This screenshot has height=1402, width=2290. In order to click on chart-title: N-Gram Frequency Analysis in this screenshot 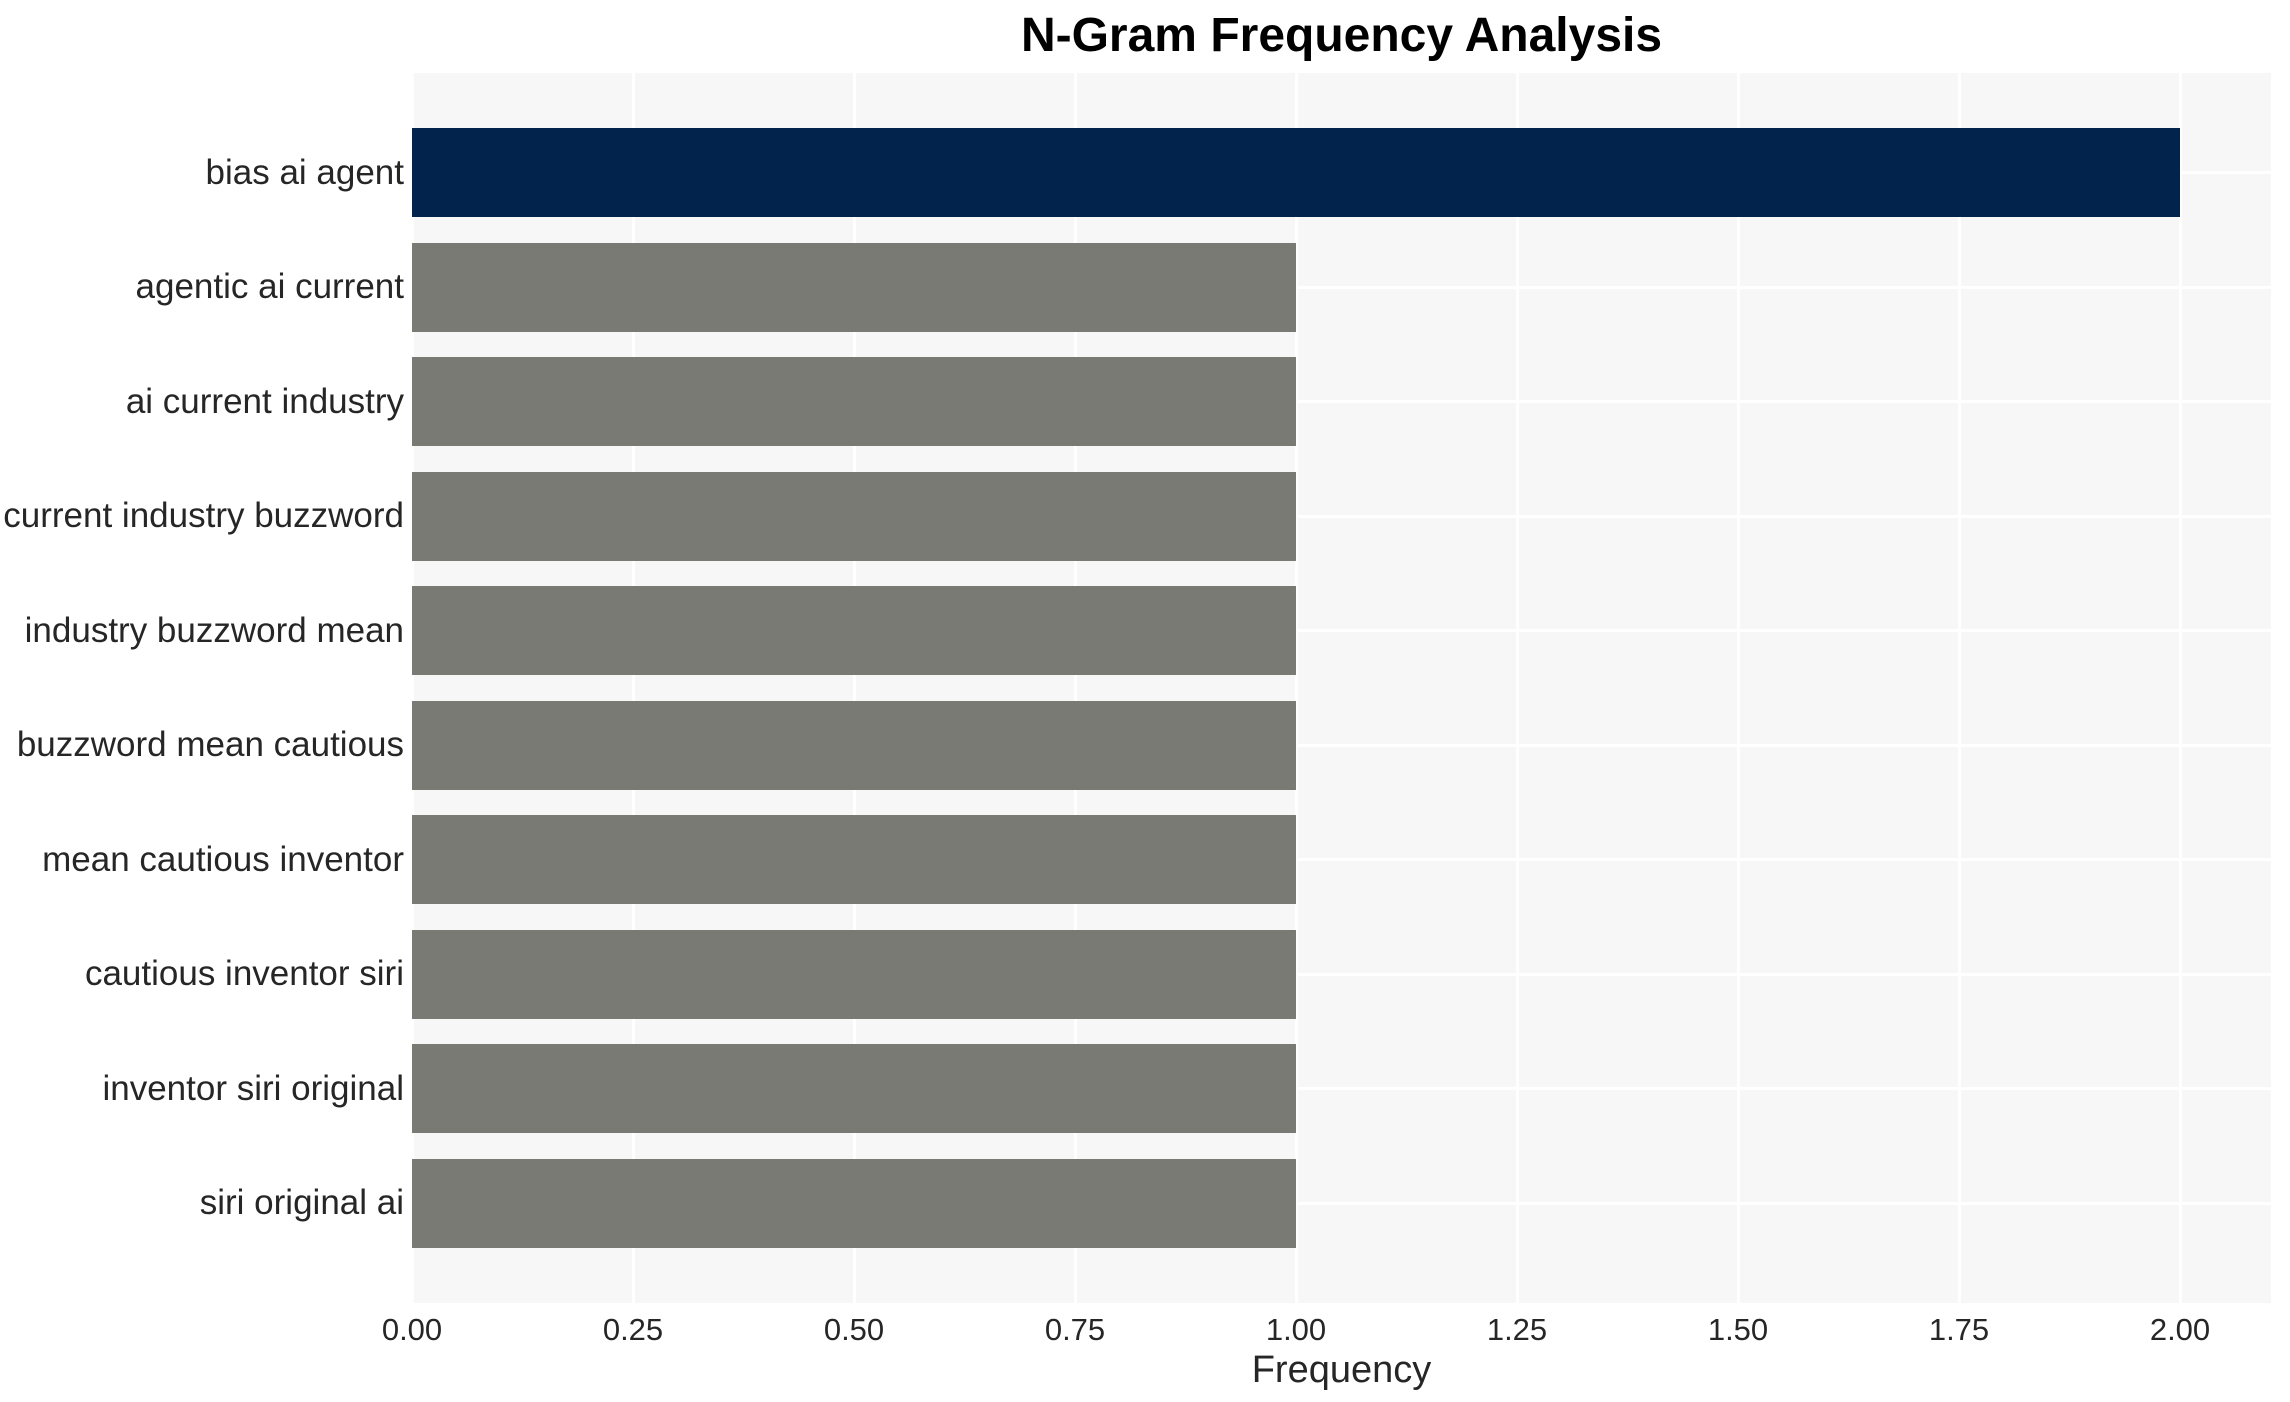, I will do `click(1341, 35)`.